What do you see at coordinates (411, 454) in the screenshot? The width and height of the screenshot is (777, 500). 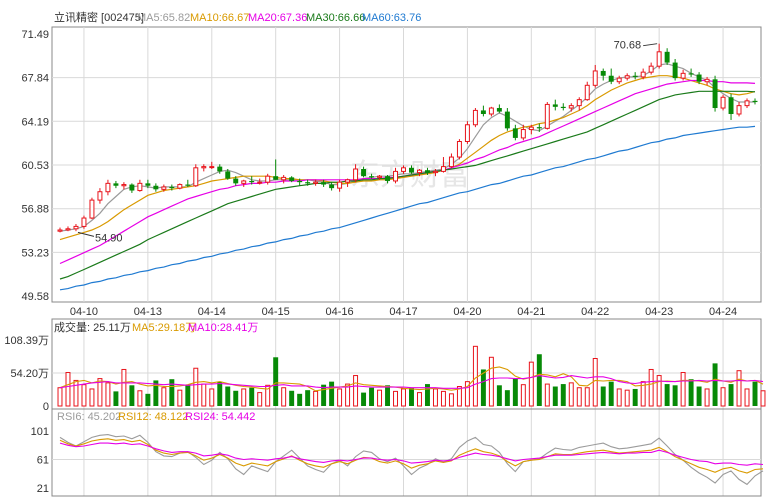 I see `rsi-line-rsi24` at bounding box center [411, 454].